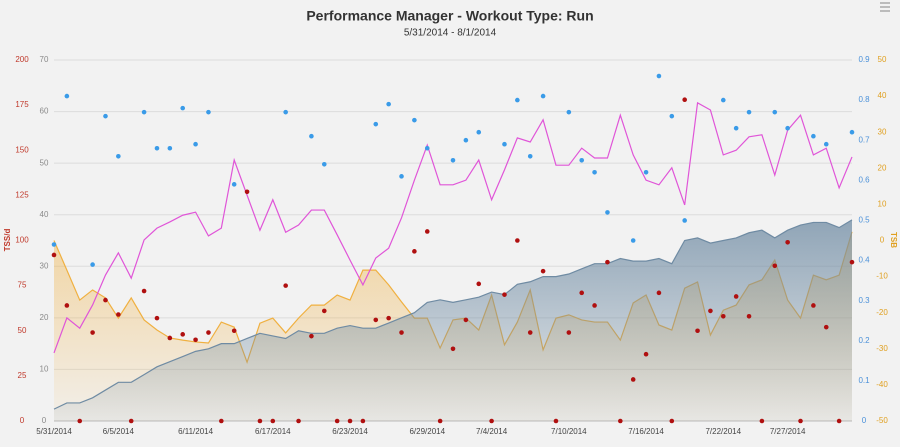  What do you see at coordinates (885, 7) in the screenshot?
I see `menu-icon` at bounding box center [885, 7].